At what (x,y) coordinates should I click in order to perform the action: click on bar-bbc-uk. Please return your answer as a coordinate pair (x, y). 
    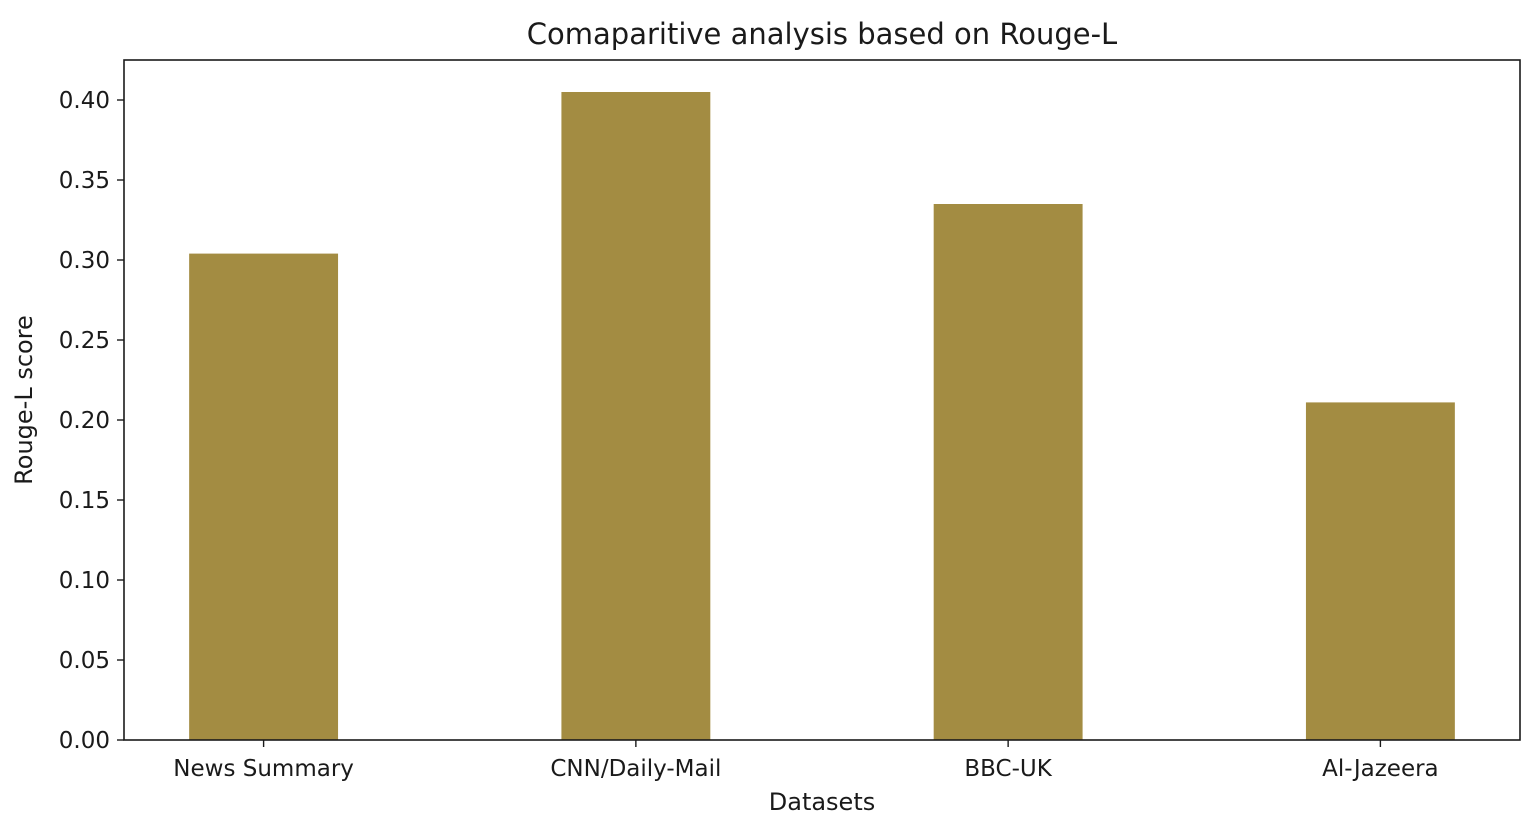
    Looking at the image, I should click on (1008, 472).